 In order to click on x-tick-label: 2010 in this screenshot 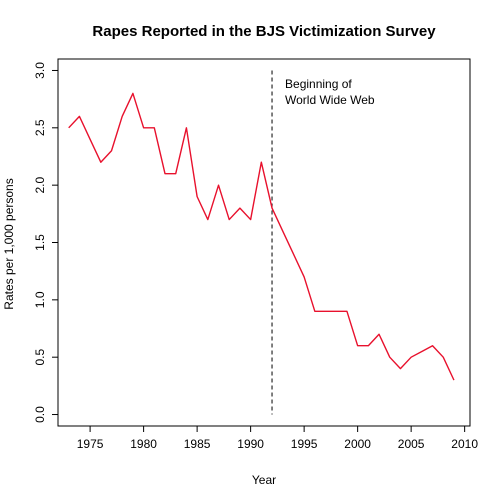, I will do `click(464, 444)`.